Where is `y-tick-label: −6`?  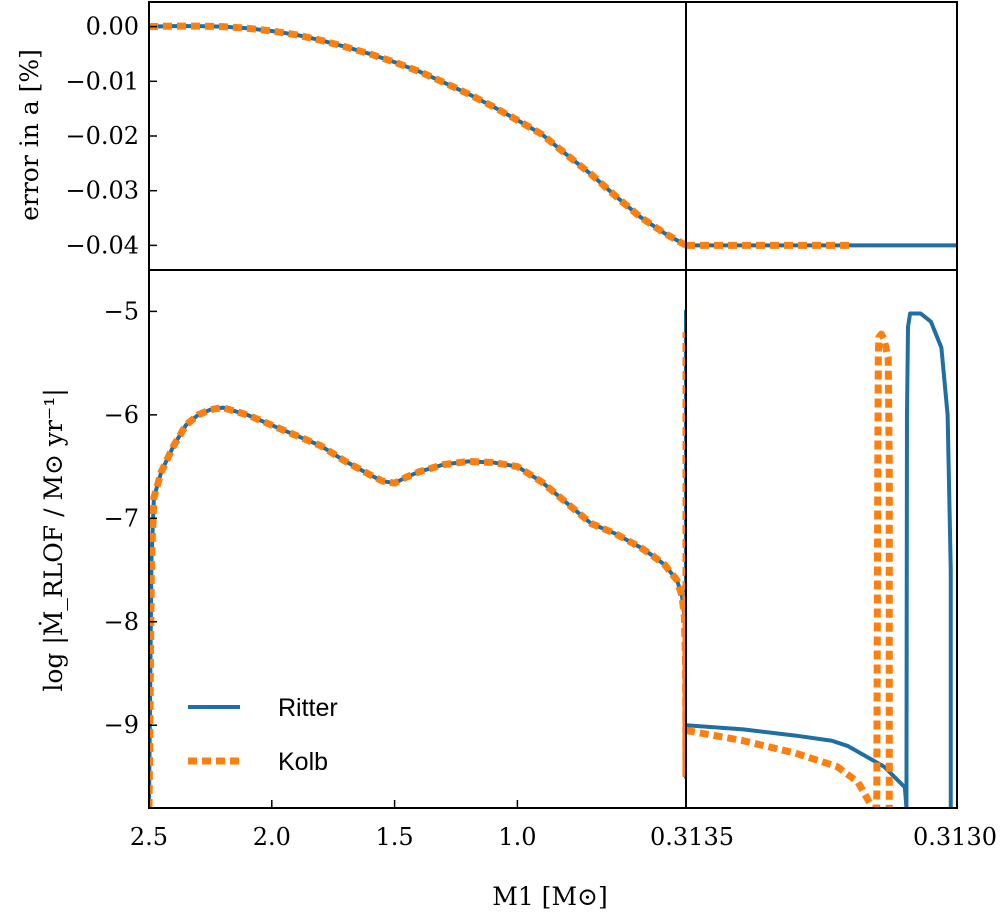
y-tick-label: −6 is located at coordinates (121, 415).